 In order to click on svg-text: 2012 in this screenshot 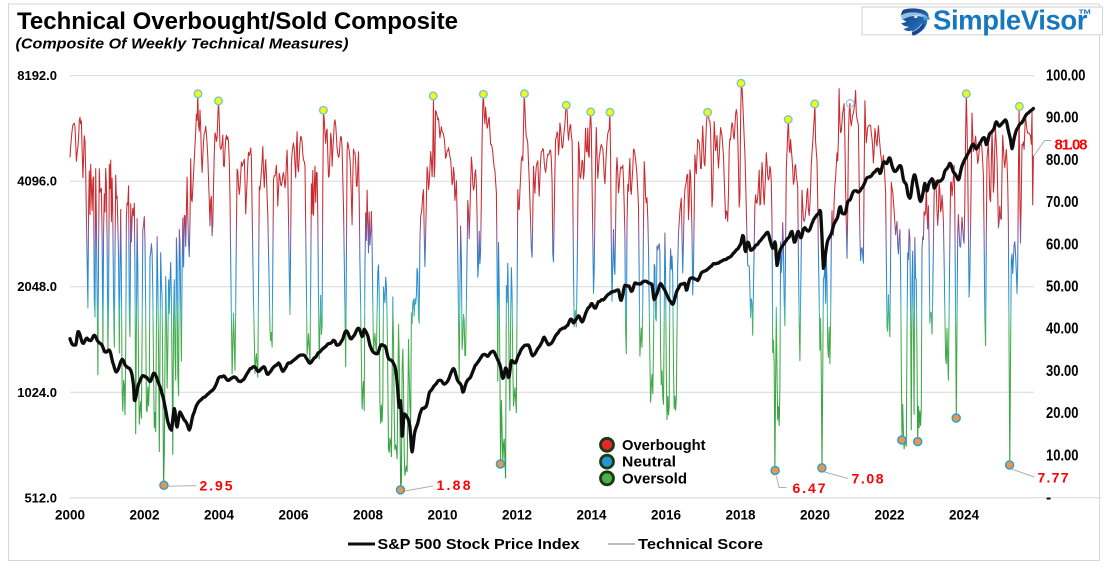, I will do `click(517, 515)`.